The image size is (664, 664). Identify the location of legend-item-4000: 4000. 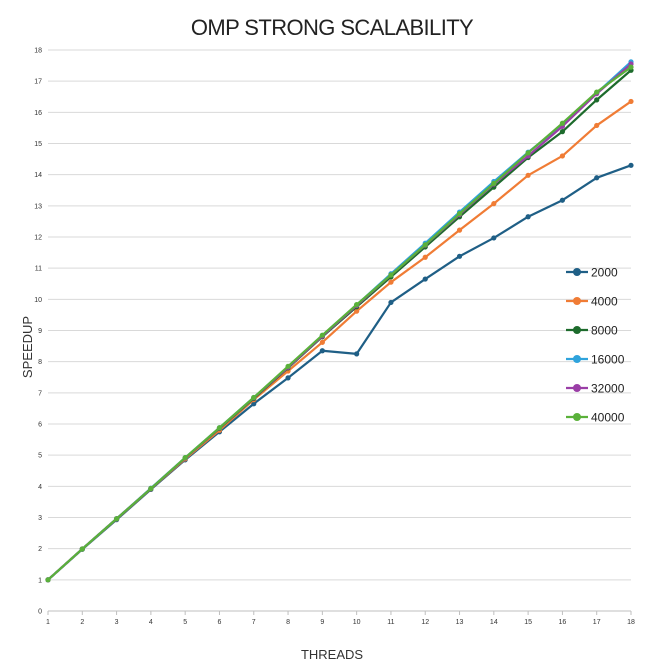
(592, 302).